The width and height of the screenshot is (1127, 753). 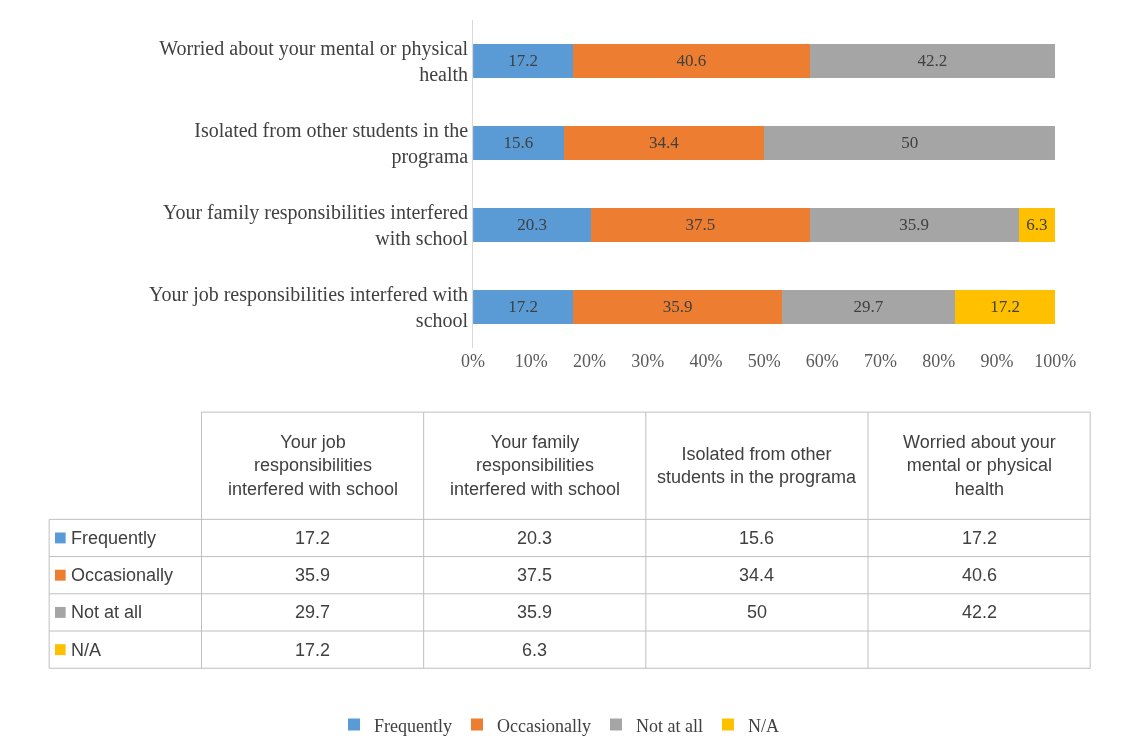 I want to click on x-tick-label: 50%, so click(x=764, y=360).